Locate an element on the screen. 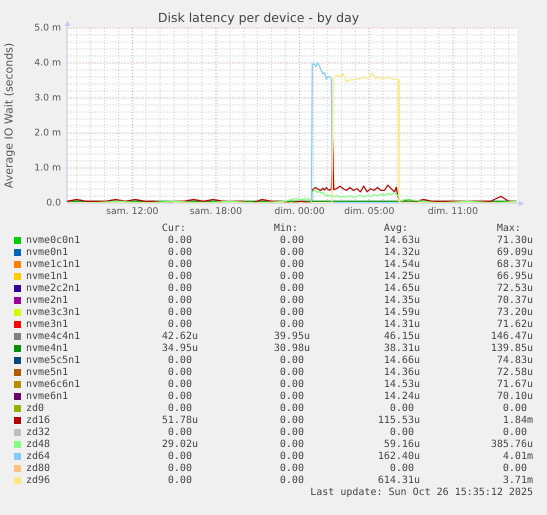 The width and height of the screenshot is (547, 515). legend-label: zd80 is located at coordinates (38, 468).